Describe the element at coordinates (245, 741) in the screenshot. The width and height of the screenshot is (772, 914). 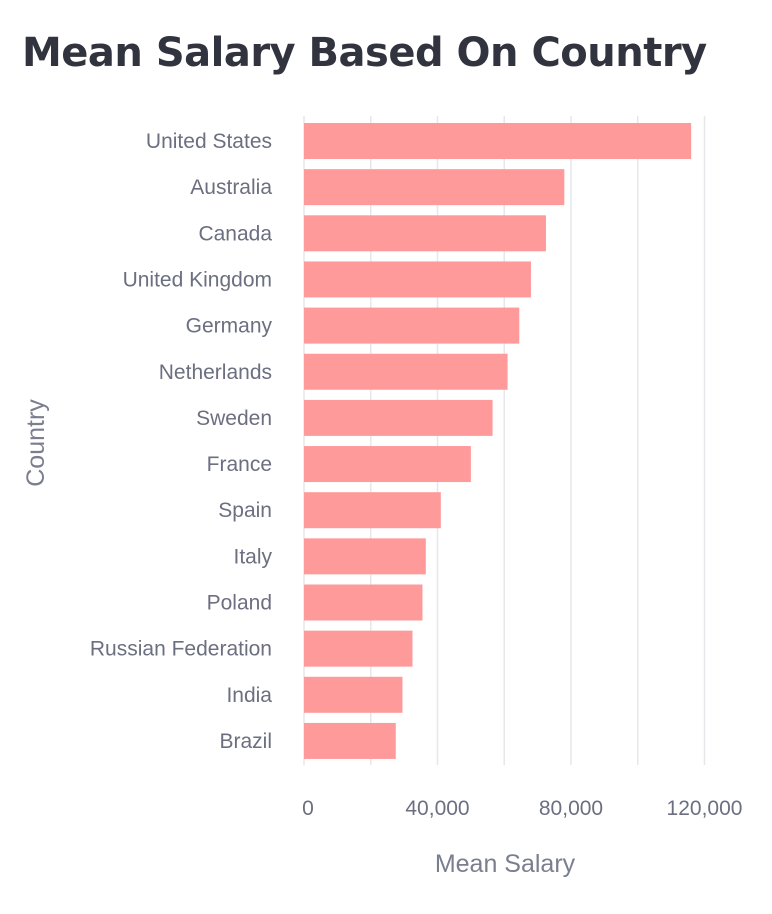
I see `y-tick-label: Brazil` at that location.